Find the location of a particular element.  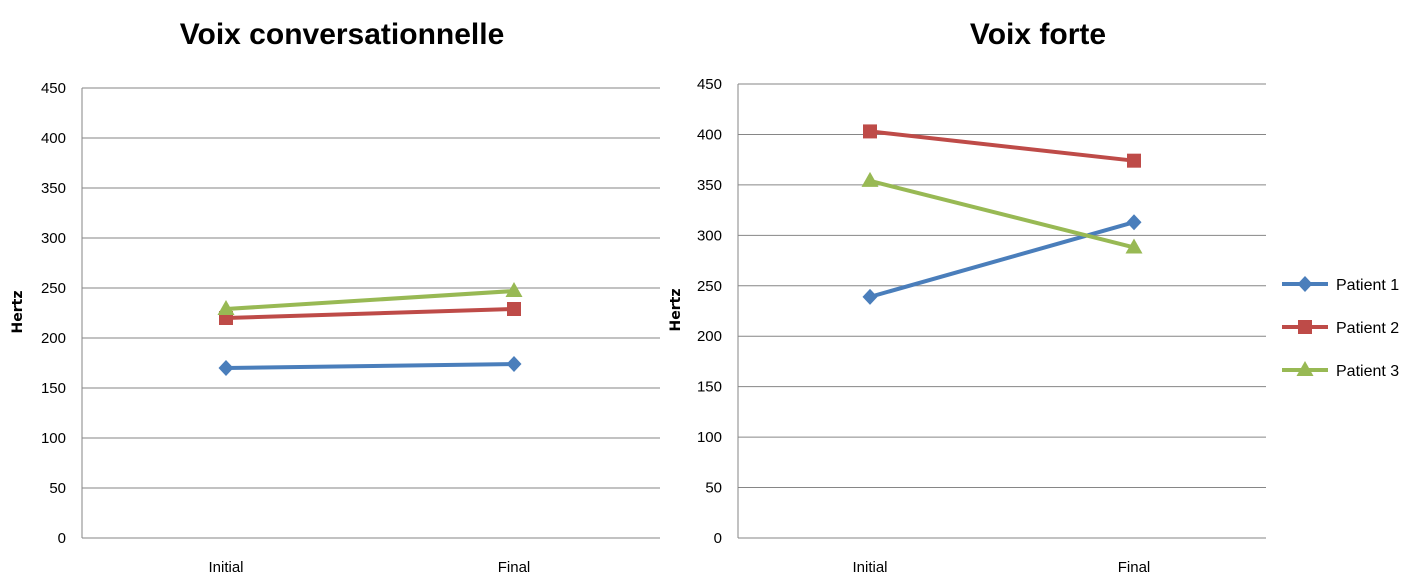

legend: Patient 1 Patient 2 Patient 3 is located at coordinates (1340, 328).